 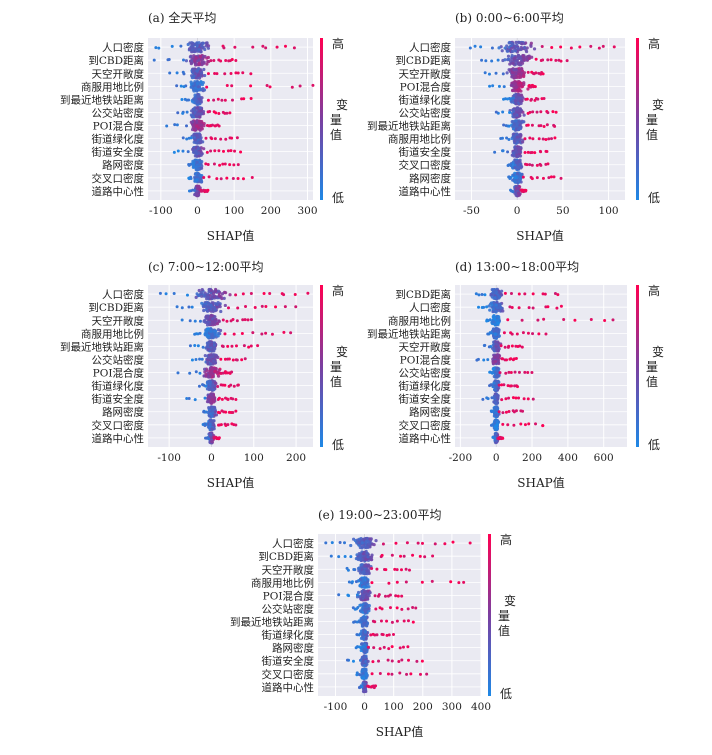 What do you see at coordinates (419, 320) in the screenshot?
I see `feature-label: 商服用地比例` at bounding box center [419, 320].